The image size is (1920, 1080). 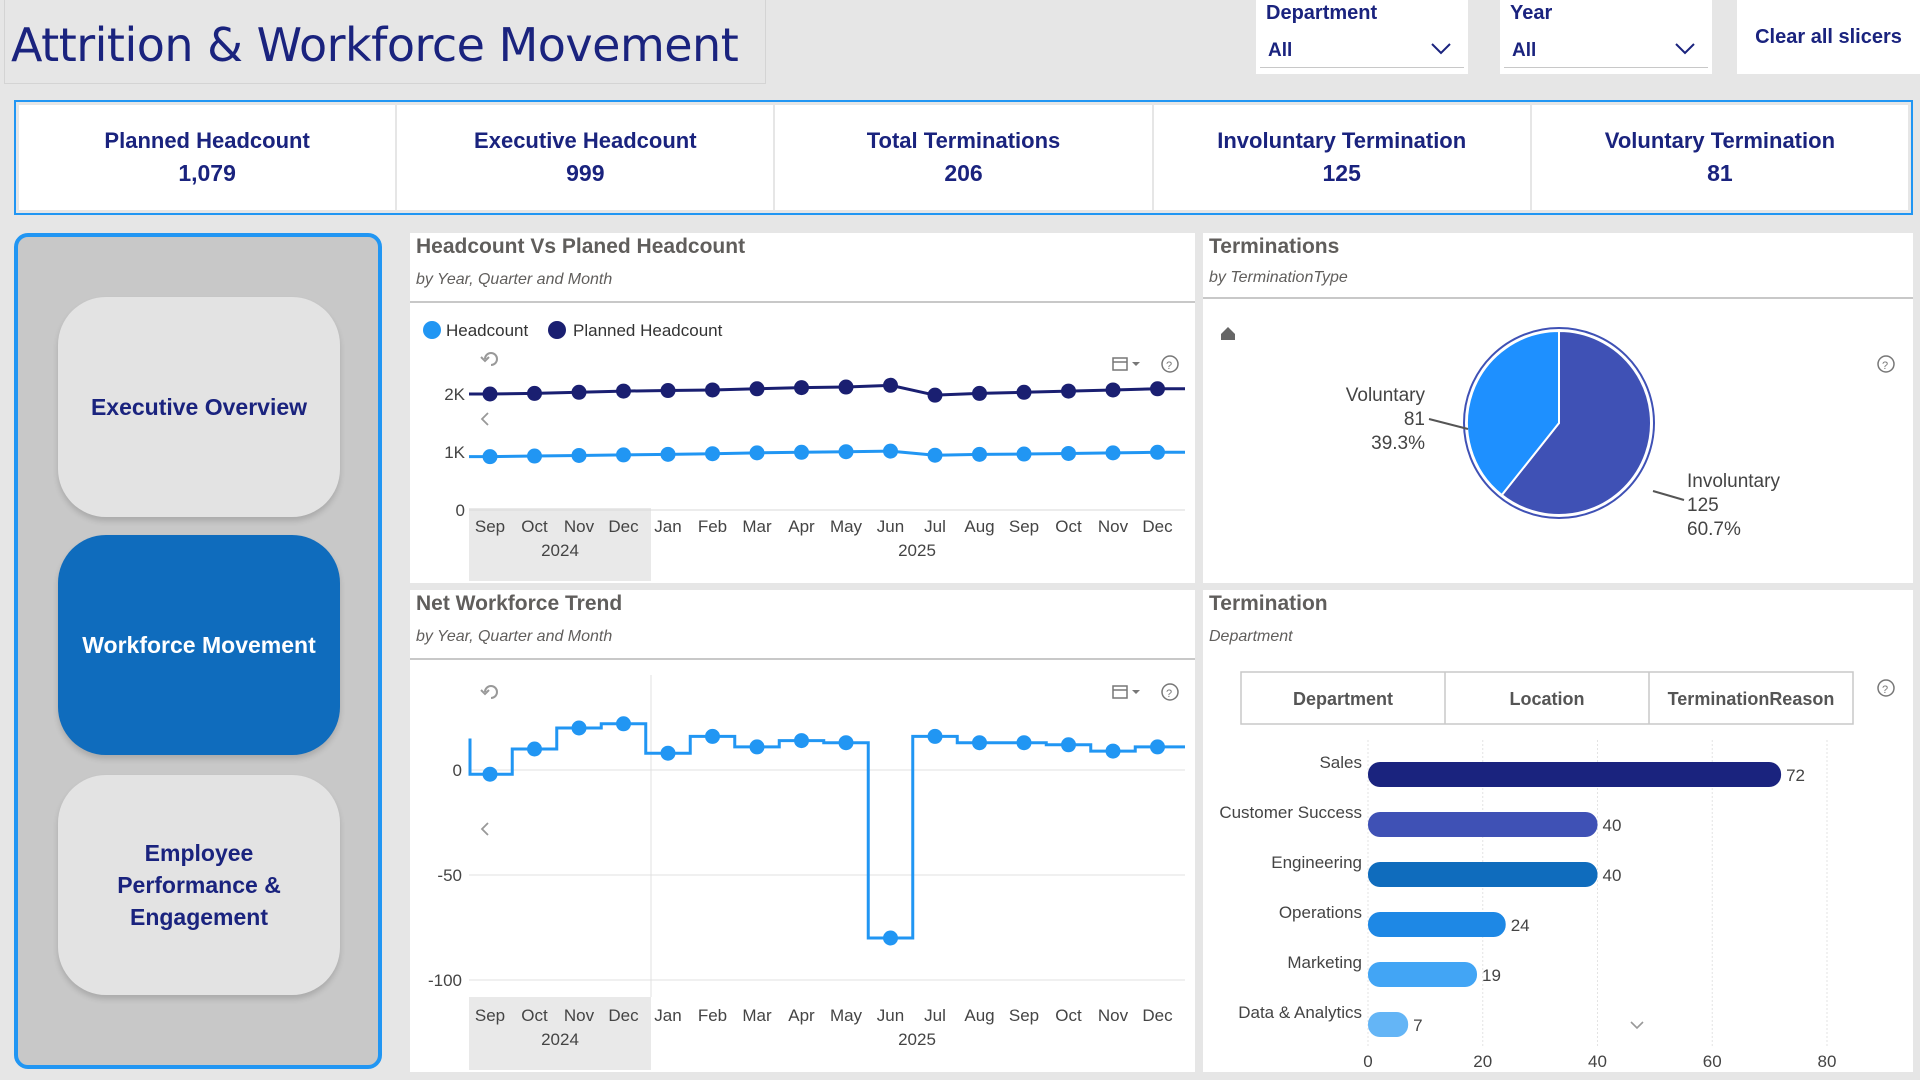 I want to click on tab-department: Department, so click(x=1343, y=699).